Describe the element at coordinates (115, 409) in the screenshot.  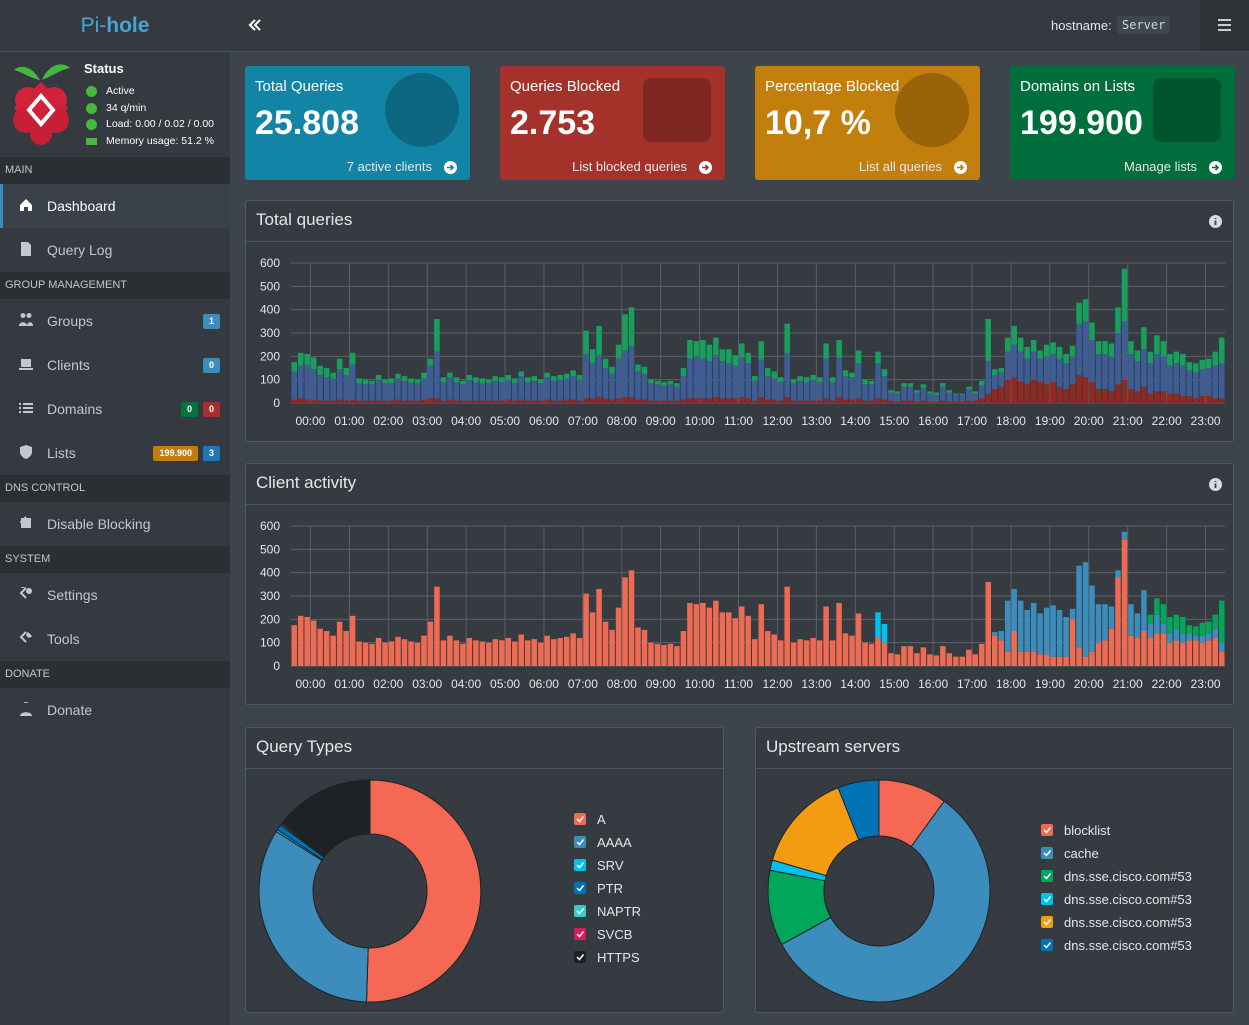
I see `nav-item: Domains 0 0` at that location.